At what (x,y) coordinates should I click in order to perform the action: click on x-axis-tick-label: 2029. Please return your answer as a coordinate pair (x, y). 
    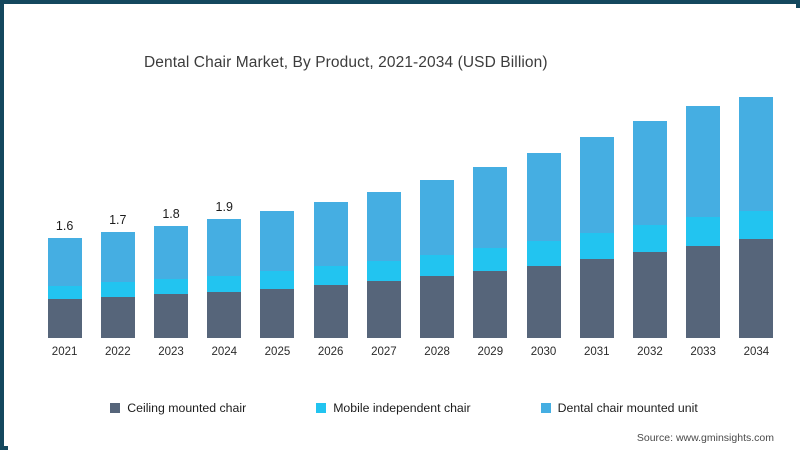
    Looking at the image, I should click on (490, 352).